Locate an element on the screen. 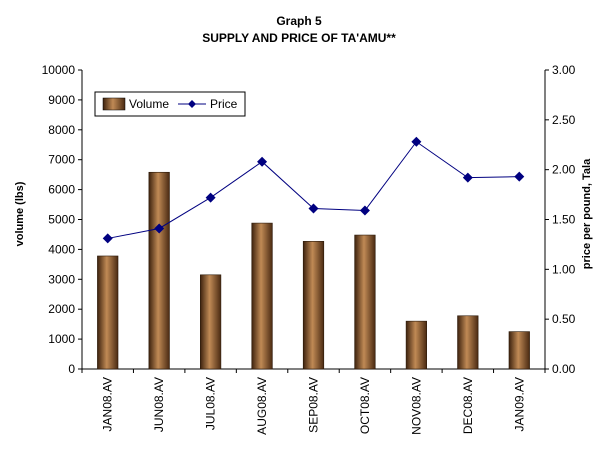 The image size is (598, 449). x-tick-label: JAN09.AV is located at coordinates (519, 404).